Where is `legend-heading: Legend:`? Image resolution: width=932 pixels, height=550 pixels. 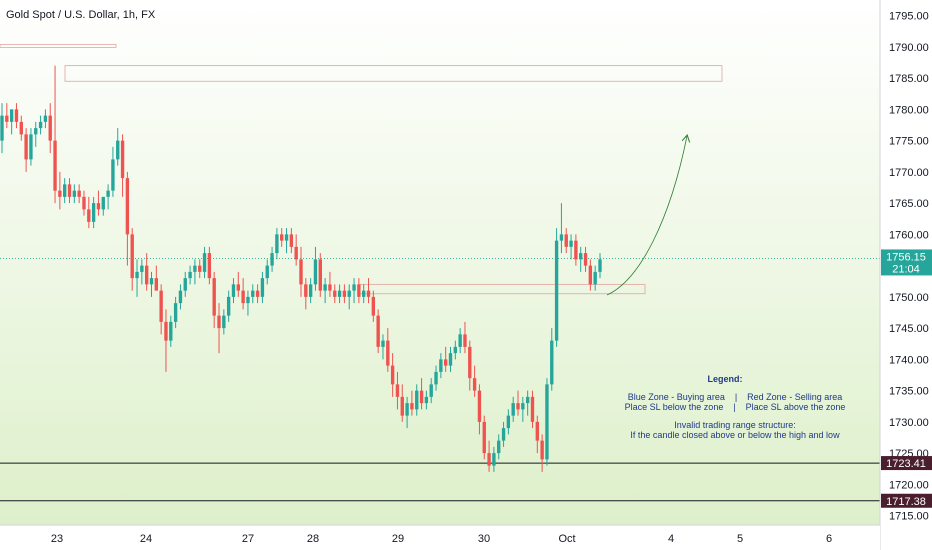 legend-heading: Legend: is located at coordinates (725, 379).